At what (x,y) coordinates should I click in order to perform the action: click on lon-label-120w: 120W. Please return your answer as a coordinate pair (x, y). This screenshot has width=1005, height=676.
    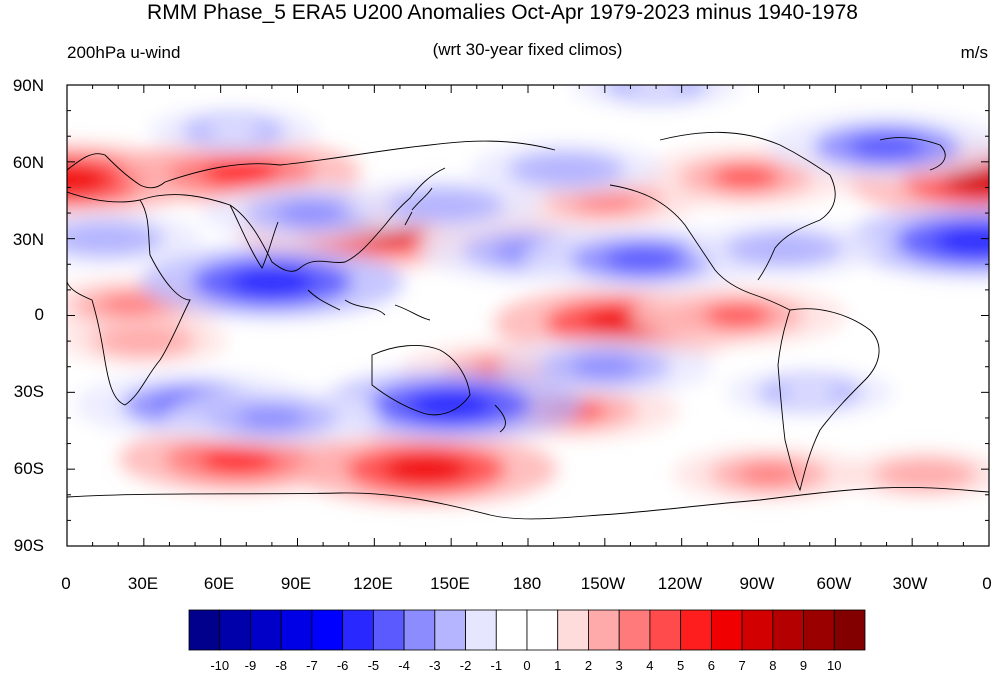
    Looking at the image, I should click on (680, 583).